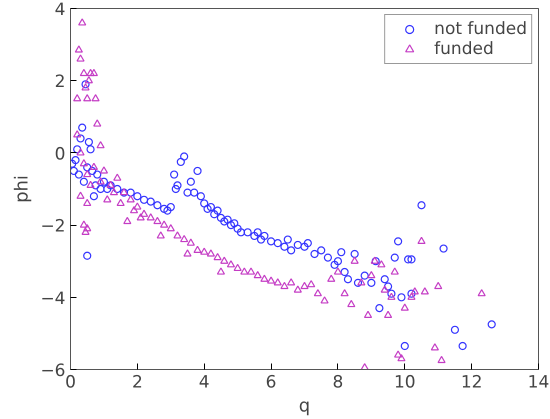 This screenshot has width=550, height=419. I want to click on x-axis-title: q, so click(304, 406).